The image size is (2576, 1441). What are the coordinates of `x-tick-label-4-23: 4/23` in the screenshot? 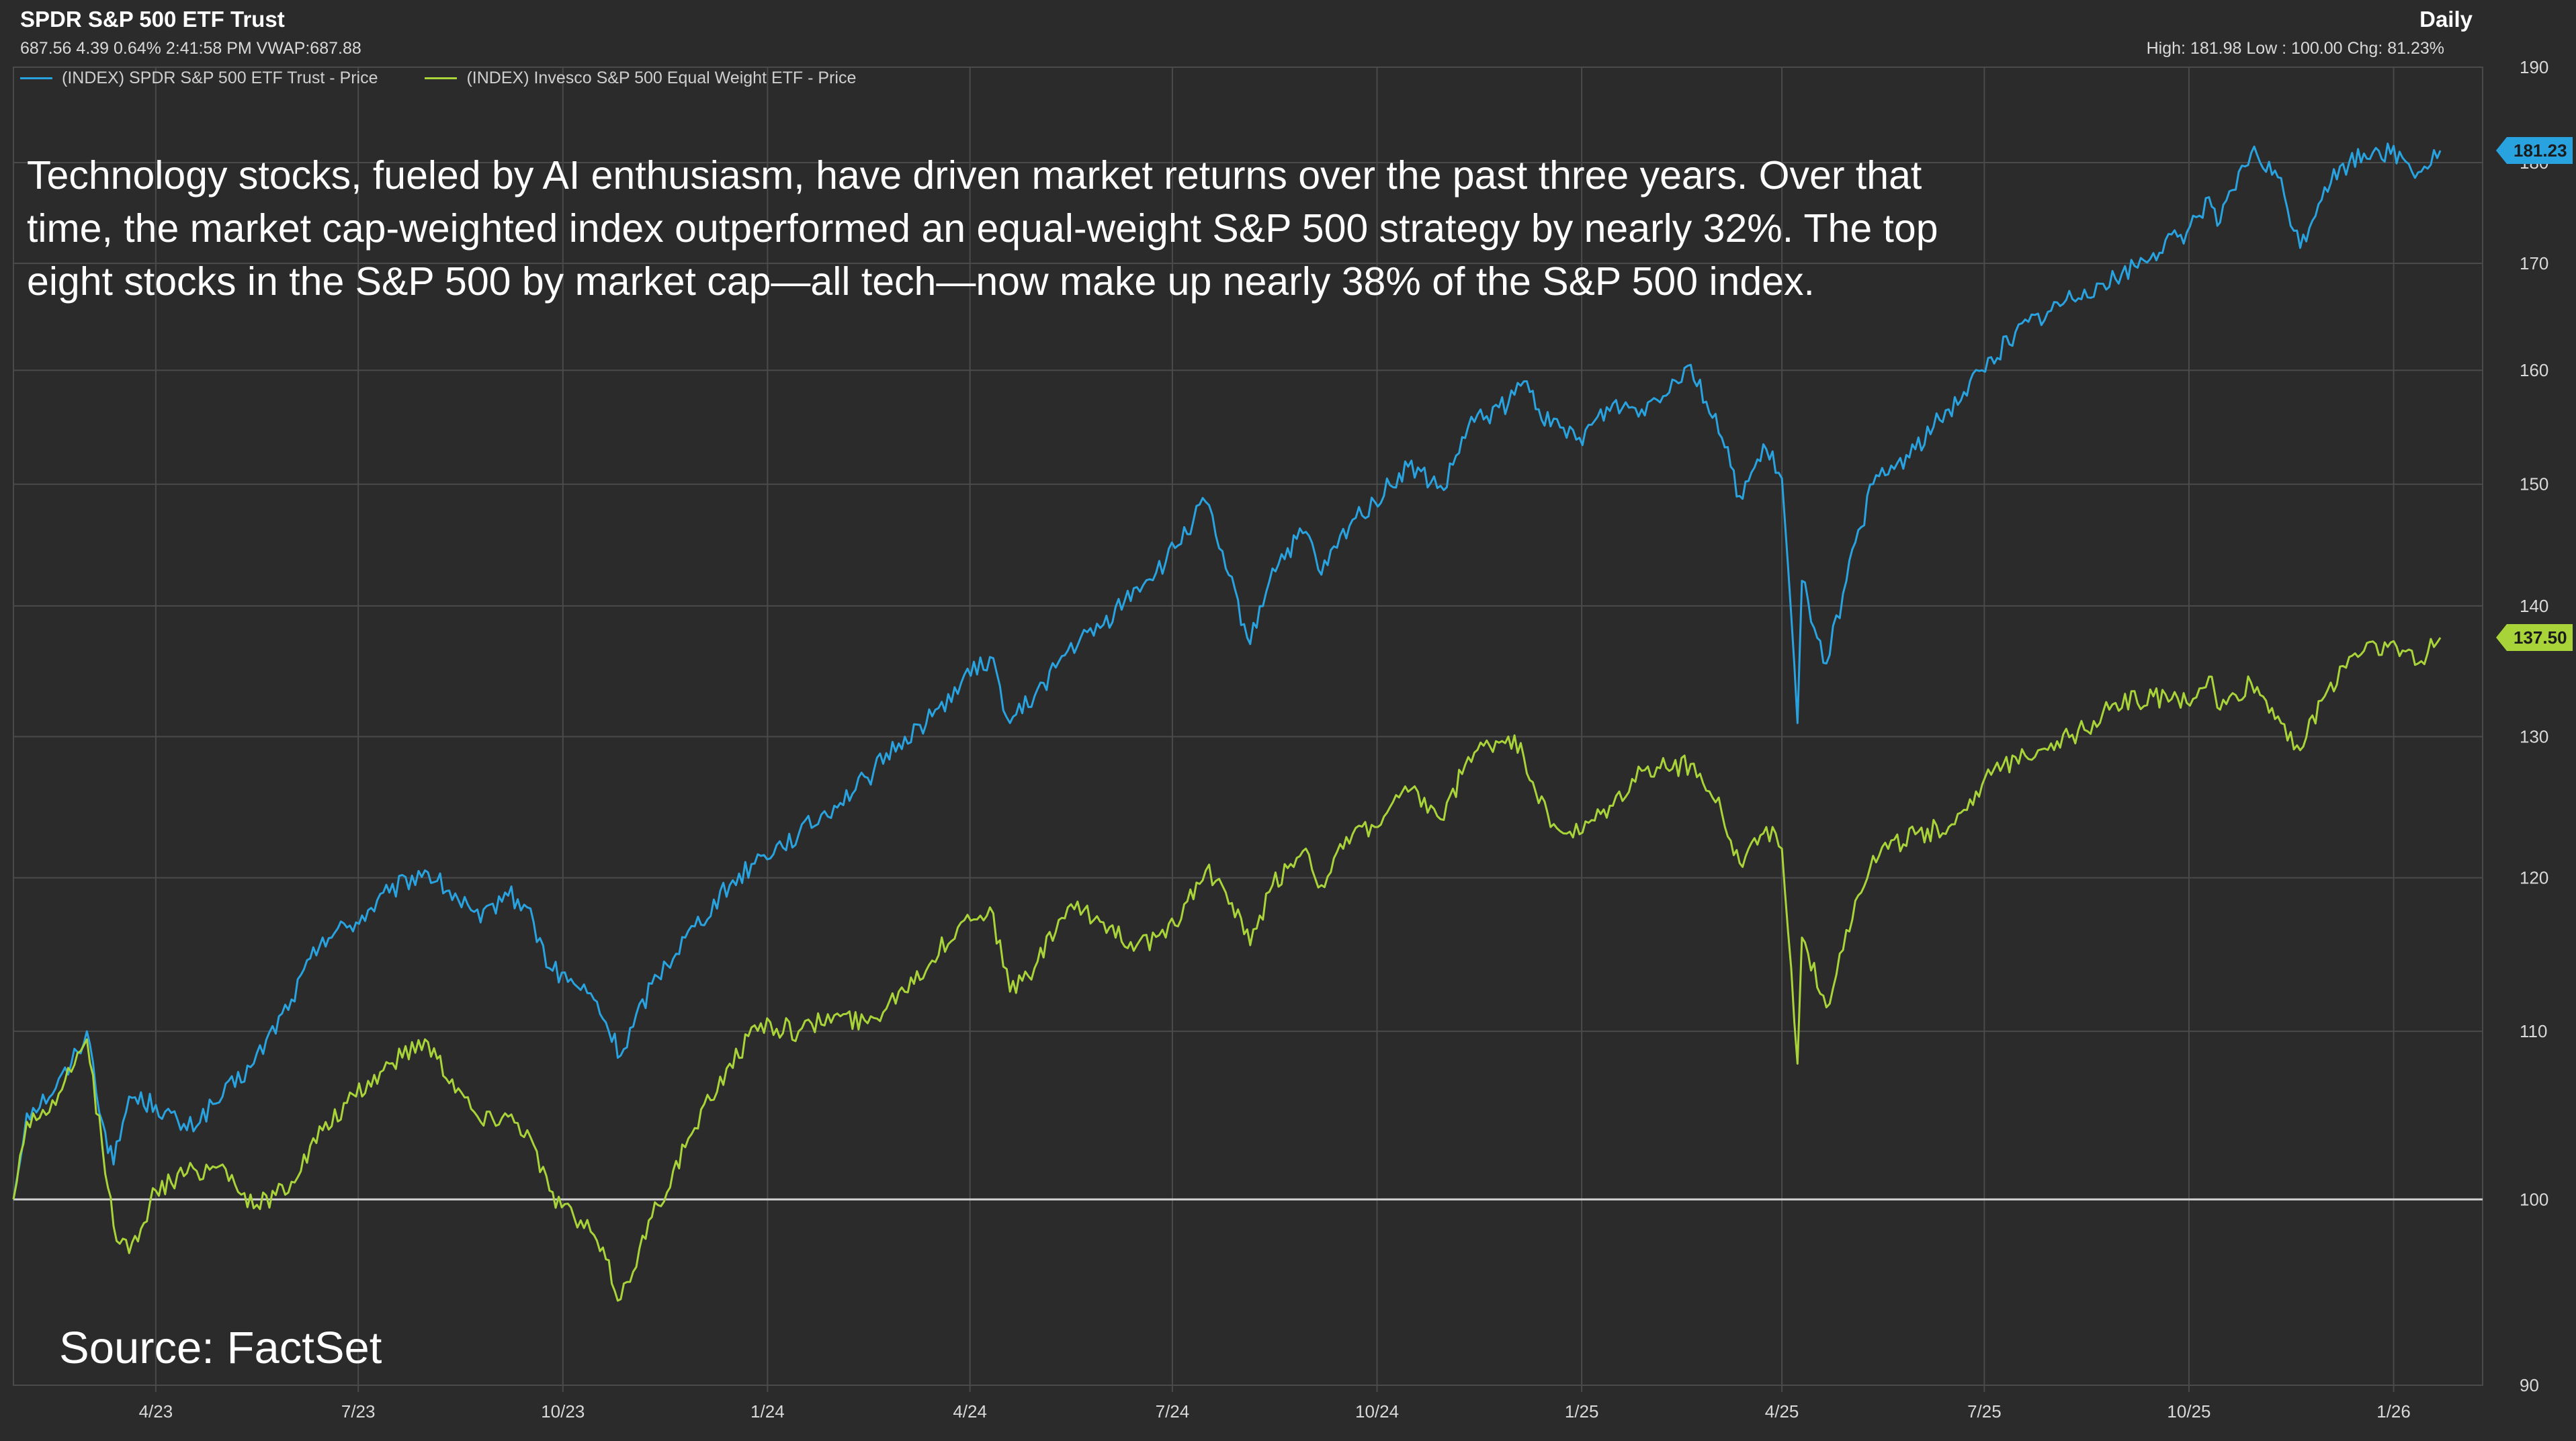 It's located at (156, 1411).